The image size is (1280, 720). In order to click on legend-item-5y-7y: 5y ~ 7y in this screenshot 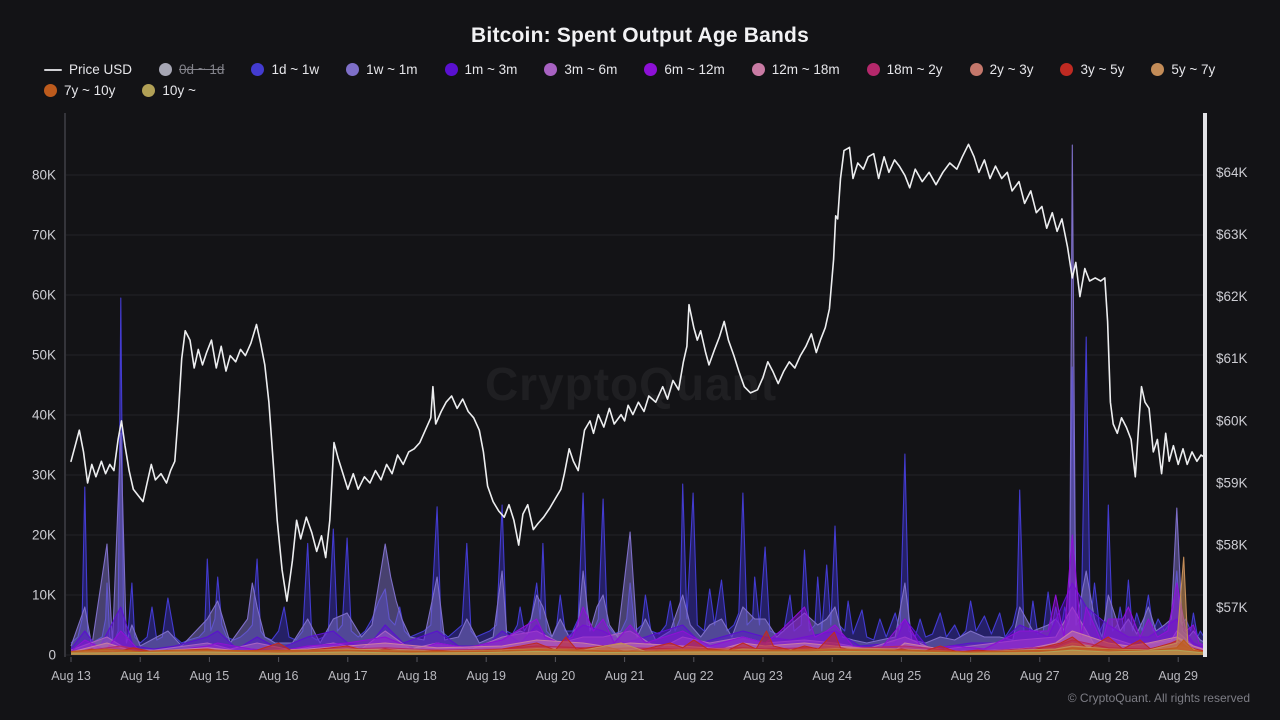, I will do `click(1183, 69)`.